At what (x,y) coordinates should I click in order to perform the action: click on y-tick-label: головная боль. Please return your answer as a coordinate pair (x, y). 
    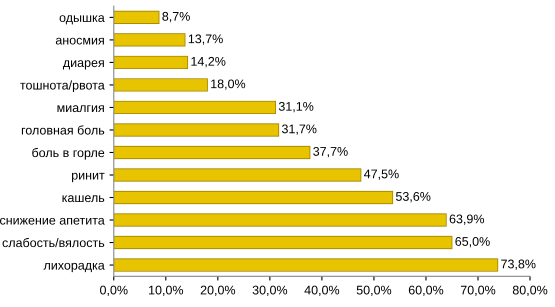
    Looking at the image, I should click on (63, 130).